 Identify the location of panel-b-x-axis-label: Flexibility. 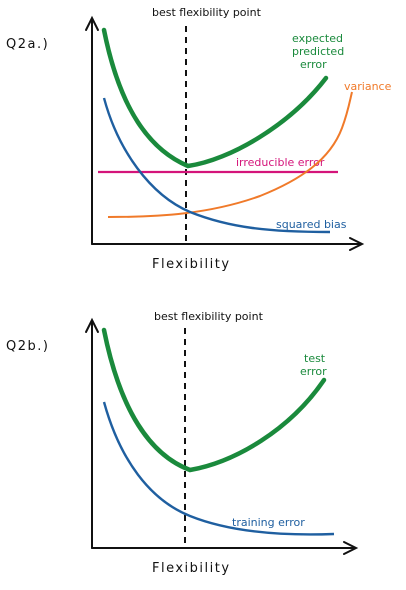
(191, 568).